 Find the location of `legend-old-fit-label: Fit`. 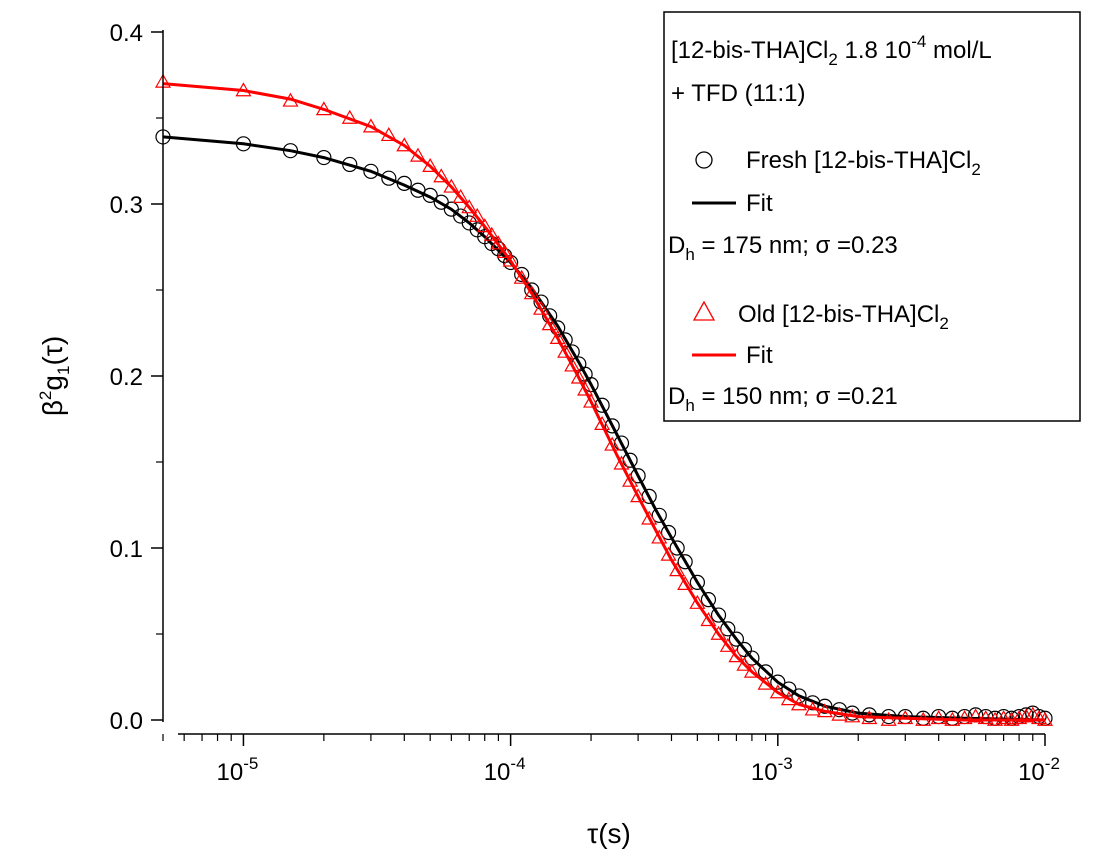

legend-old-fit-label: Fit is located at coordinates (759, 355).